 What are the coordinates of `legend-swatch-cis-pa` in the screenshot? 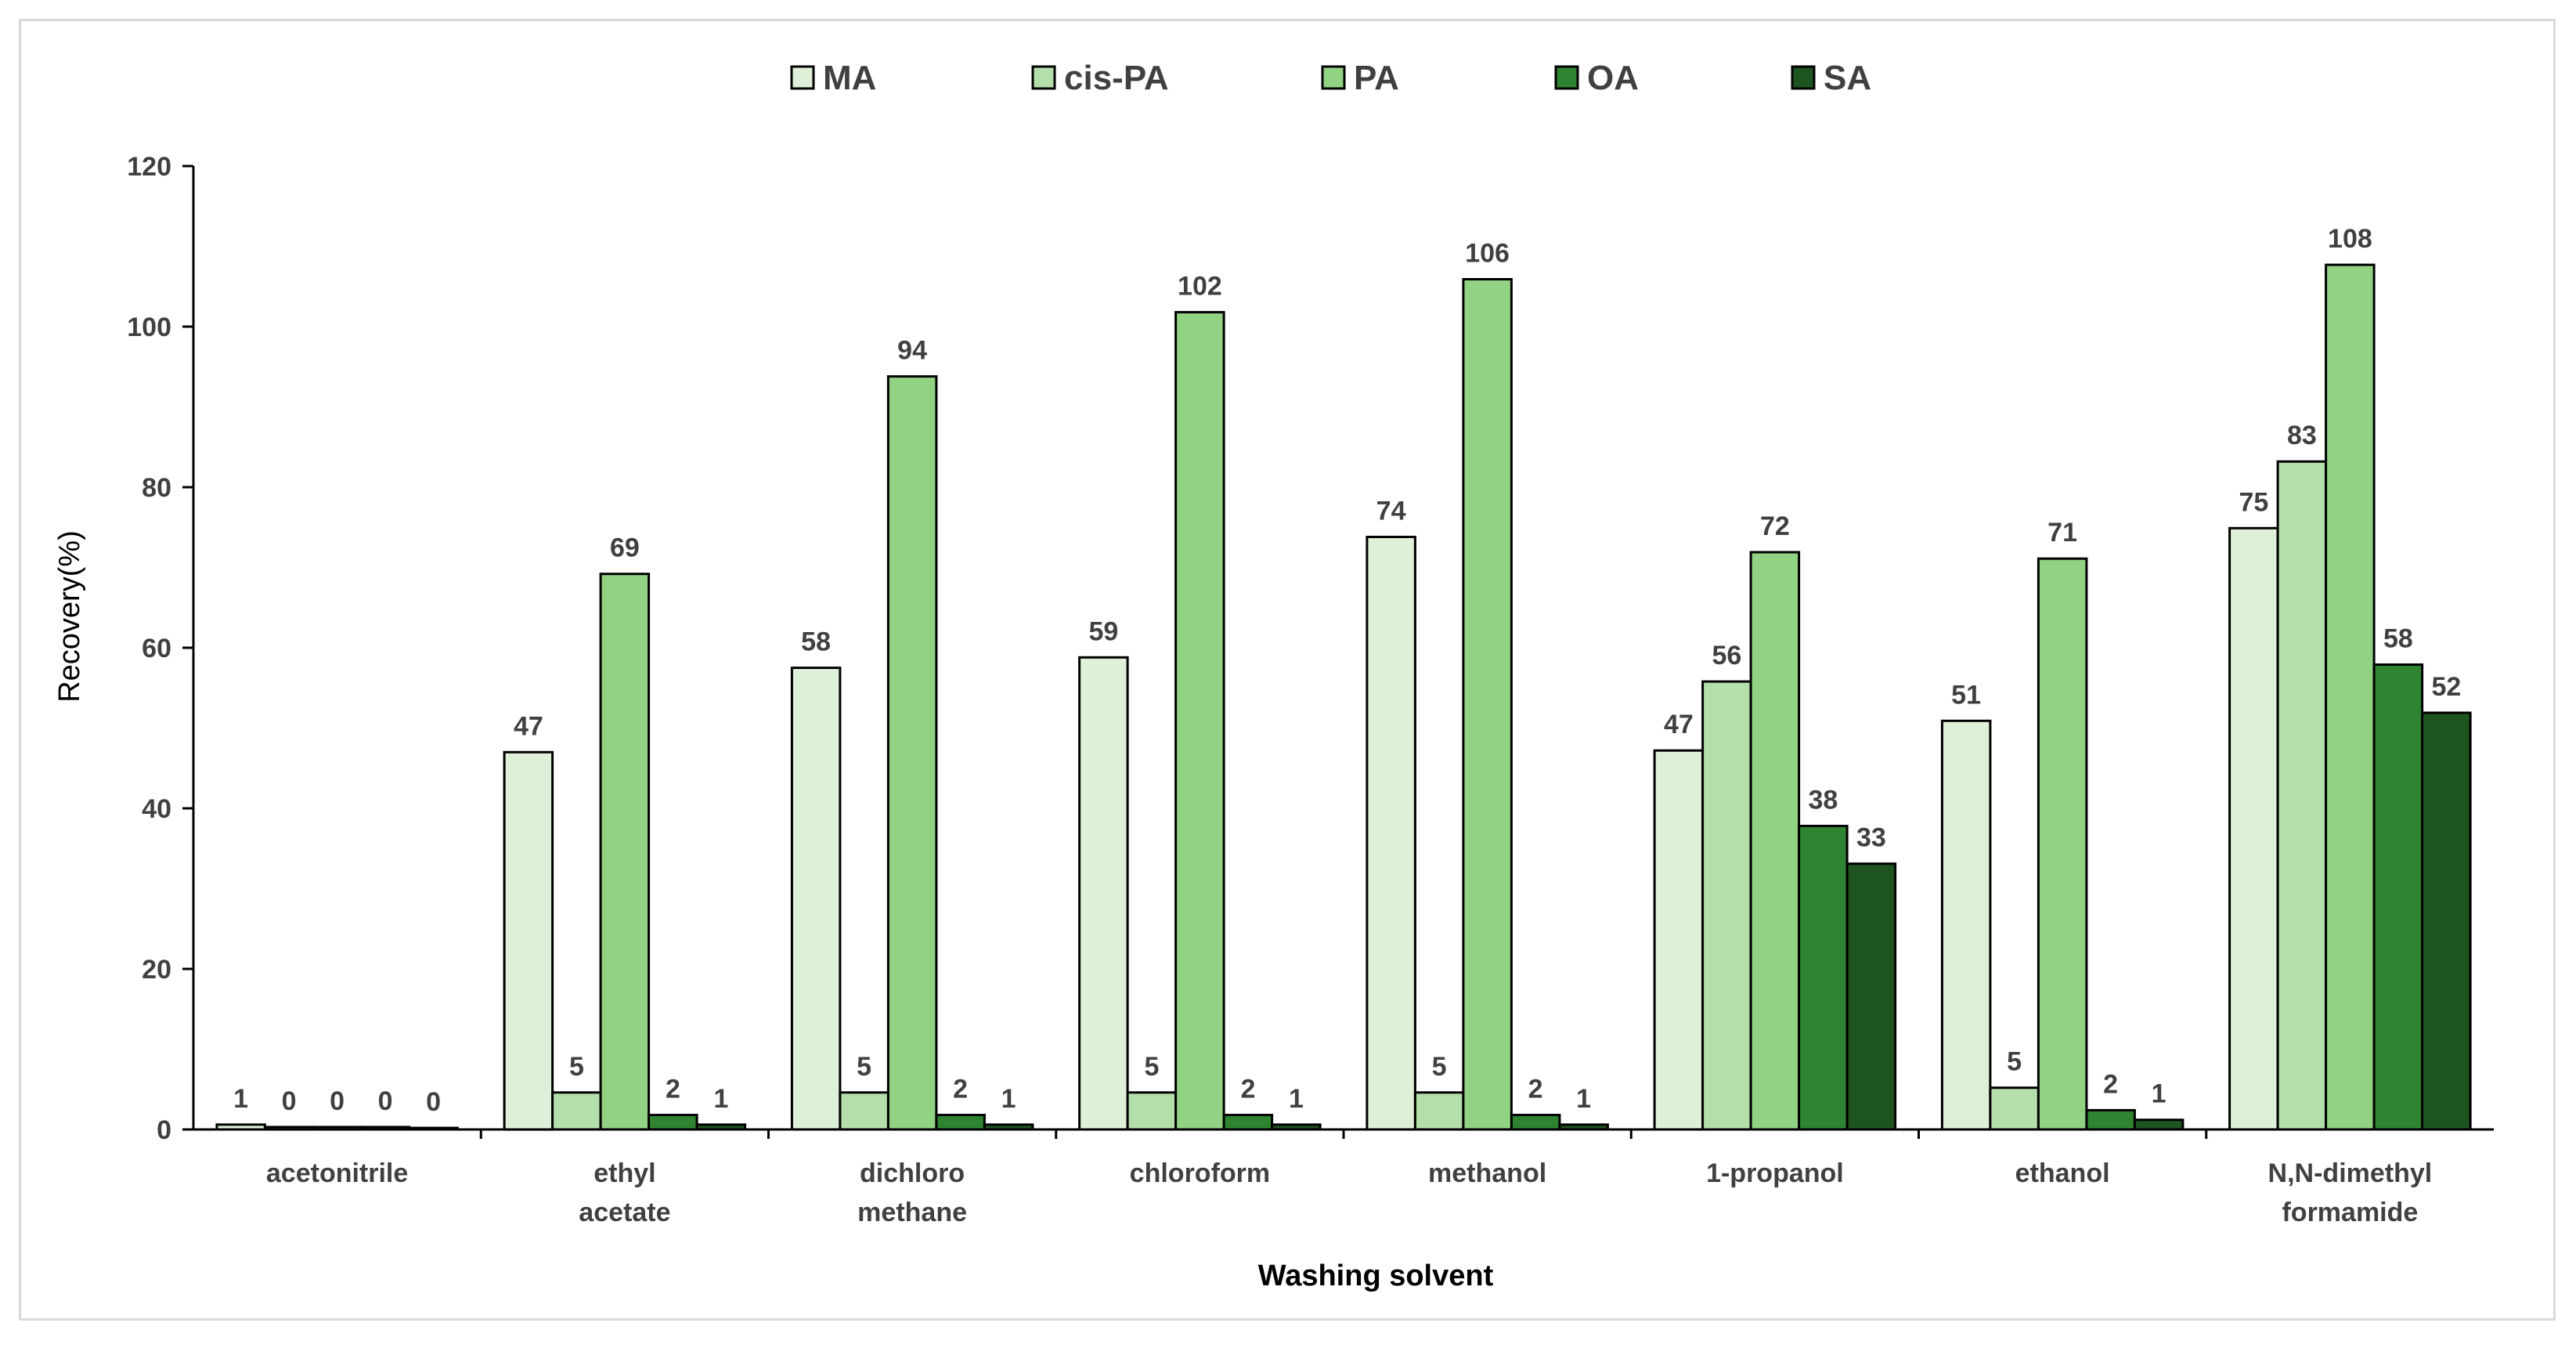 It's located at (1043, 77).